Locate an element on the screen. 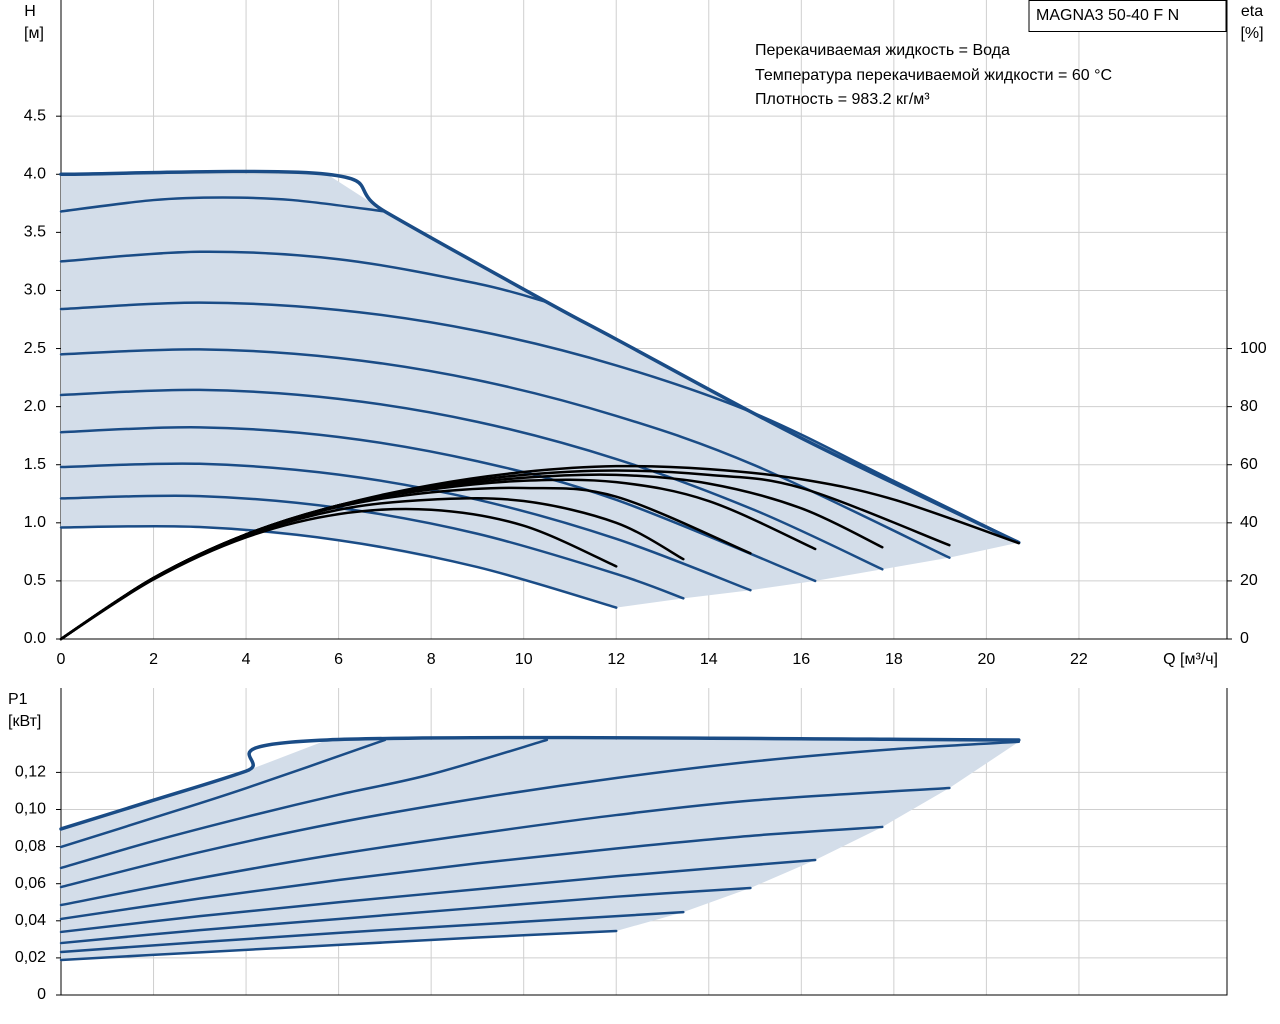  x-tick-label: 6 is located at coordinates (338, 659).